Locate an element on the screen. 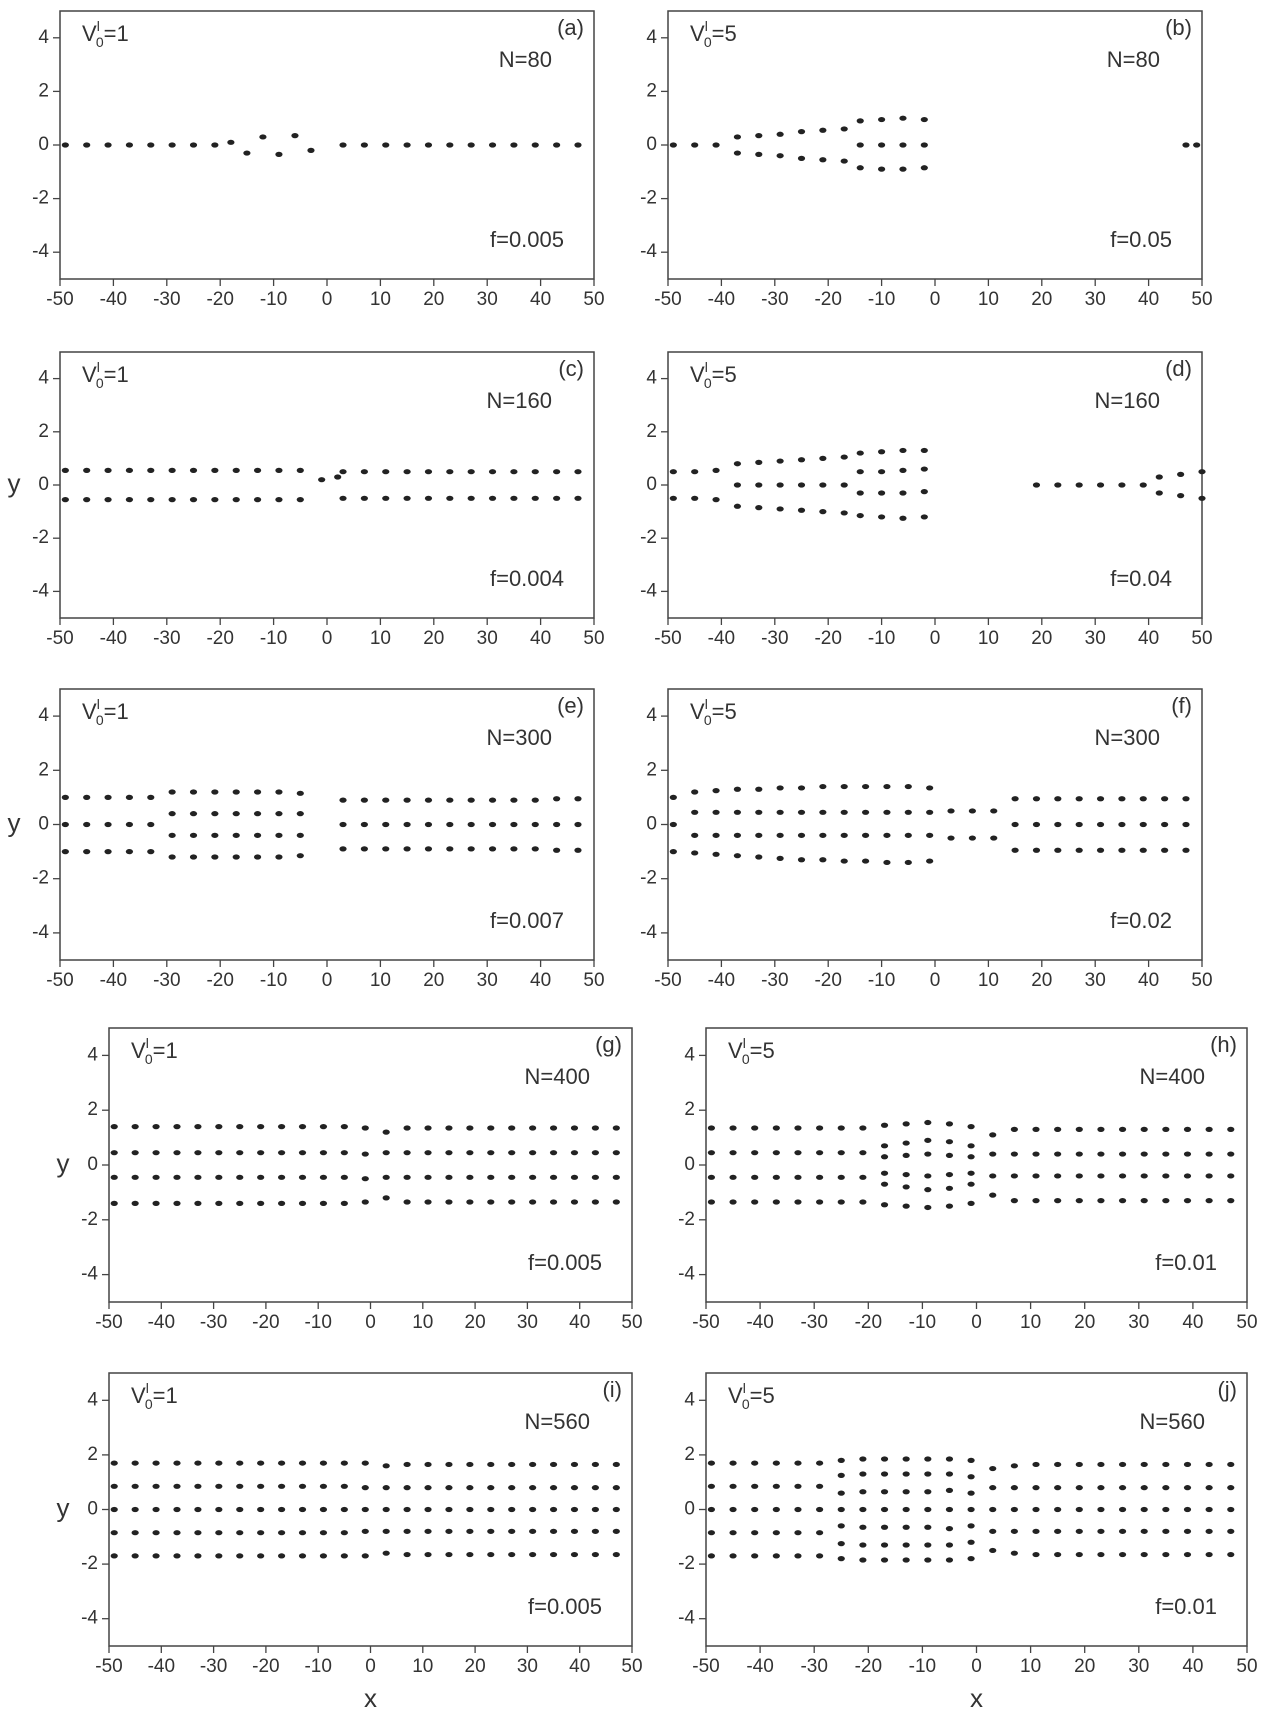  x-tick-label: 20 is located at coordinates (433, 980).